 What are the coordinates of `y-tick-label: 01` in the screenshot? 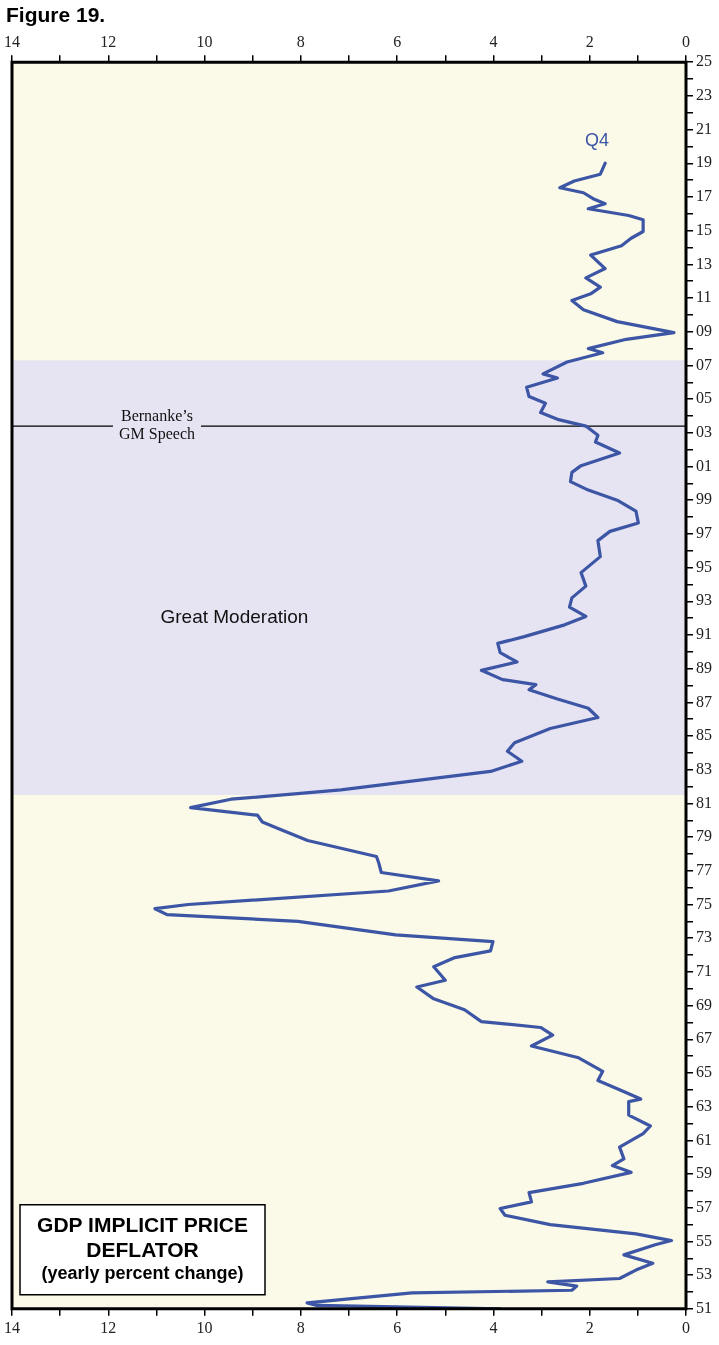 It's located at (704, 465).